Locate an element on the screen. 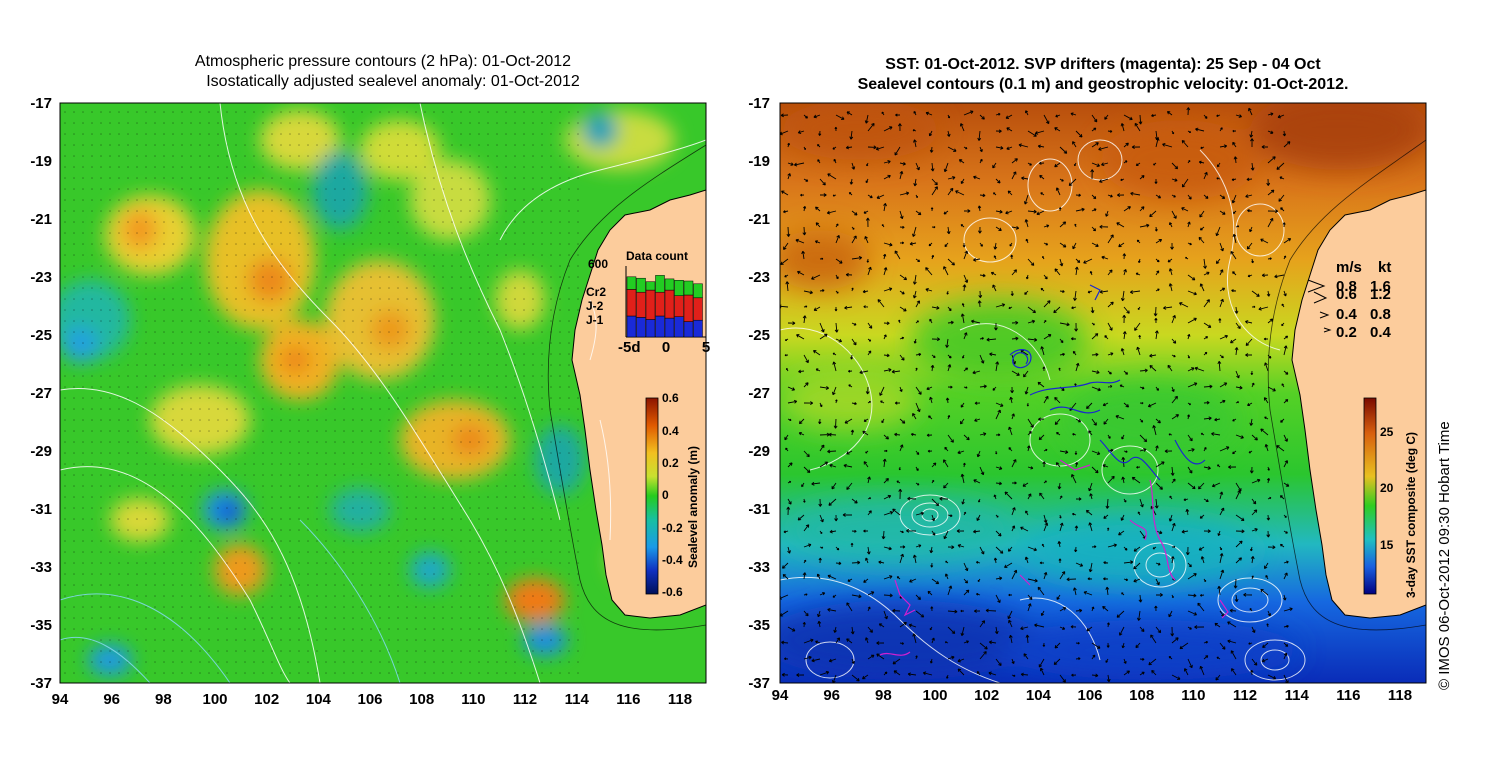  vel-legend-kt: 0.8 is located at coordinates (1380, 314).